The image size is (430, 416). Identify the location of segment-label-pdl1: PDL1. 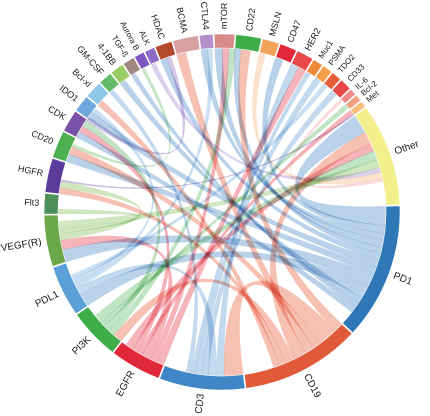
(47, 299).